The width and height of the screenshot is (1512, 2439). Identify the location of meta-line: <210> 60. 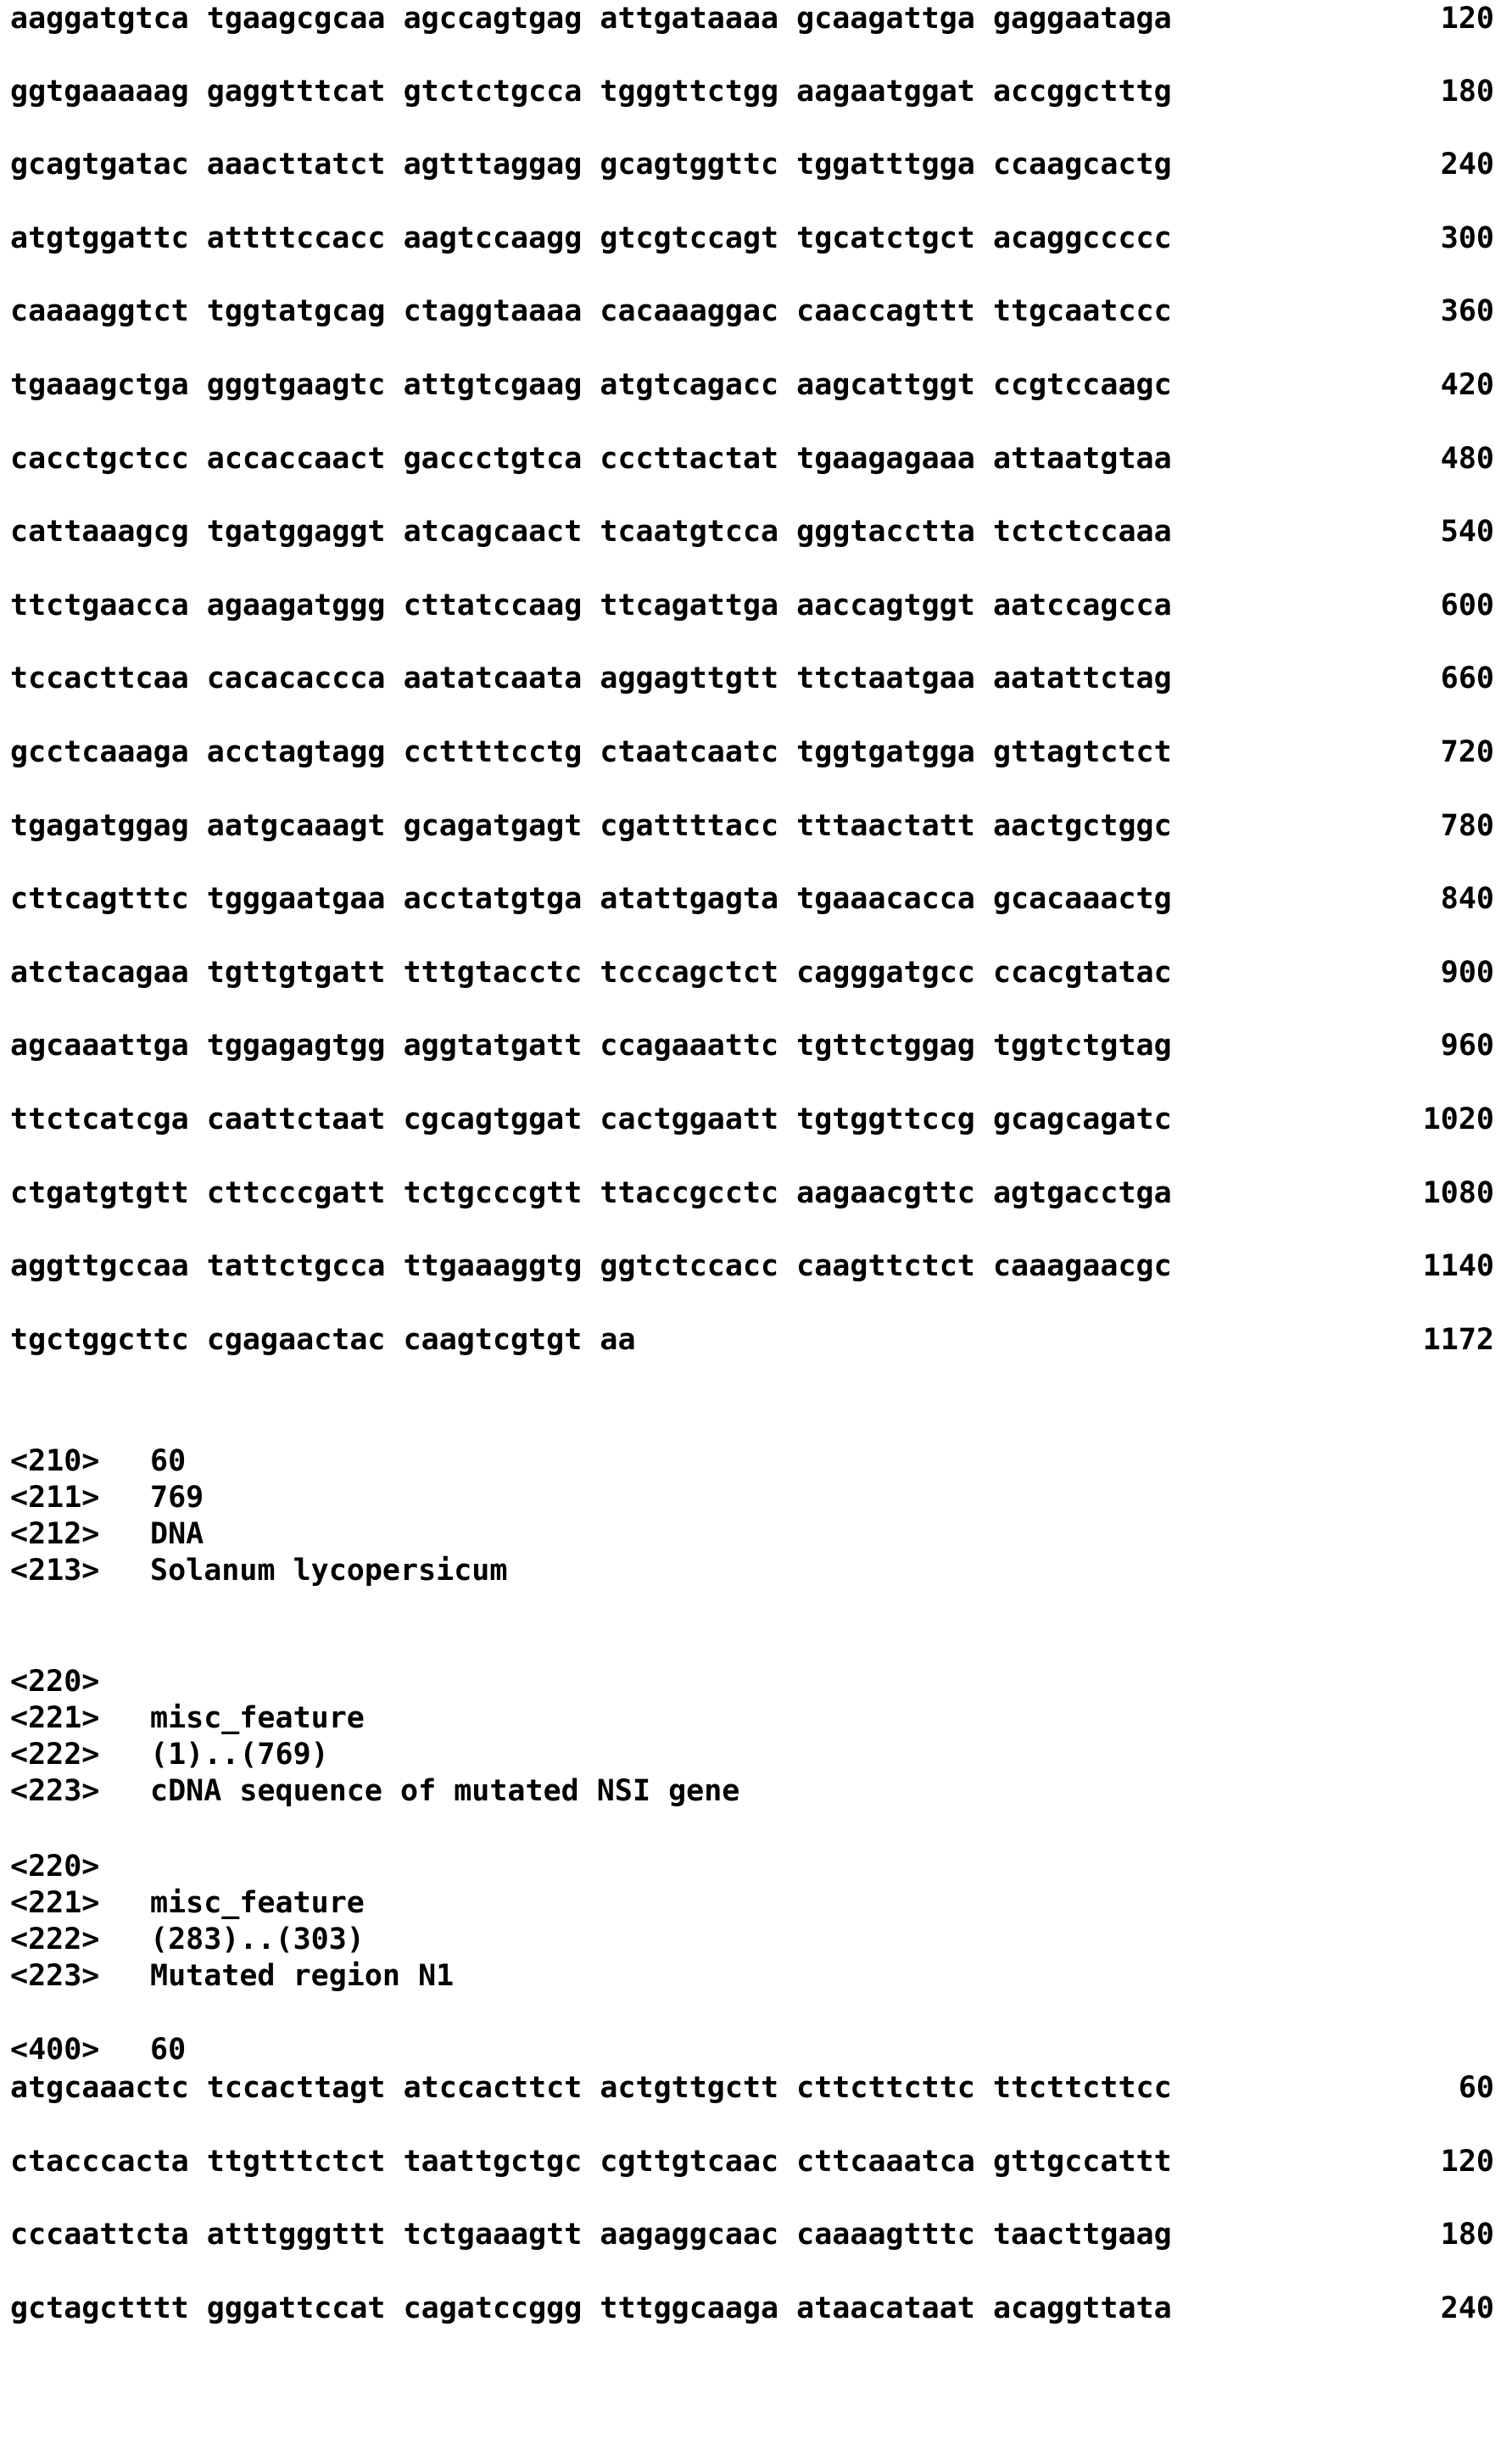
(45, 1461).